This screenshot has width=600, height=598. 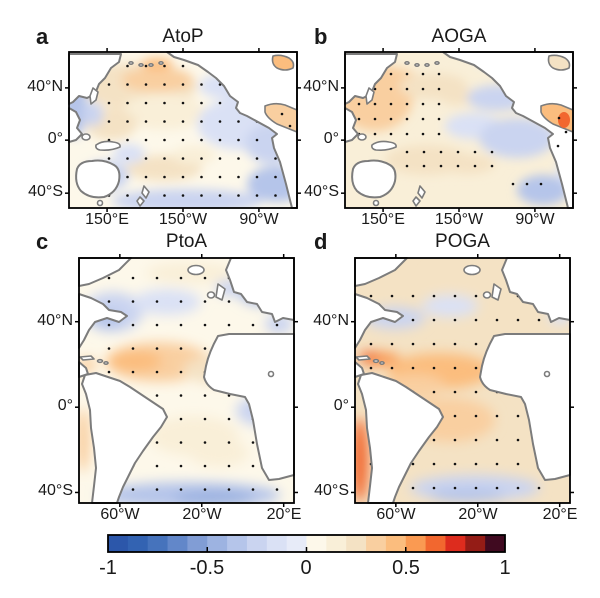 What do you see at coordinates (459, 219) in the screenshot?
I see `xtick-b-150w: 150°W` at bounding box center [459, 219].